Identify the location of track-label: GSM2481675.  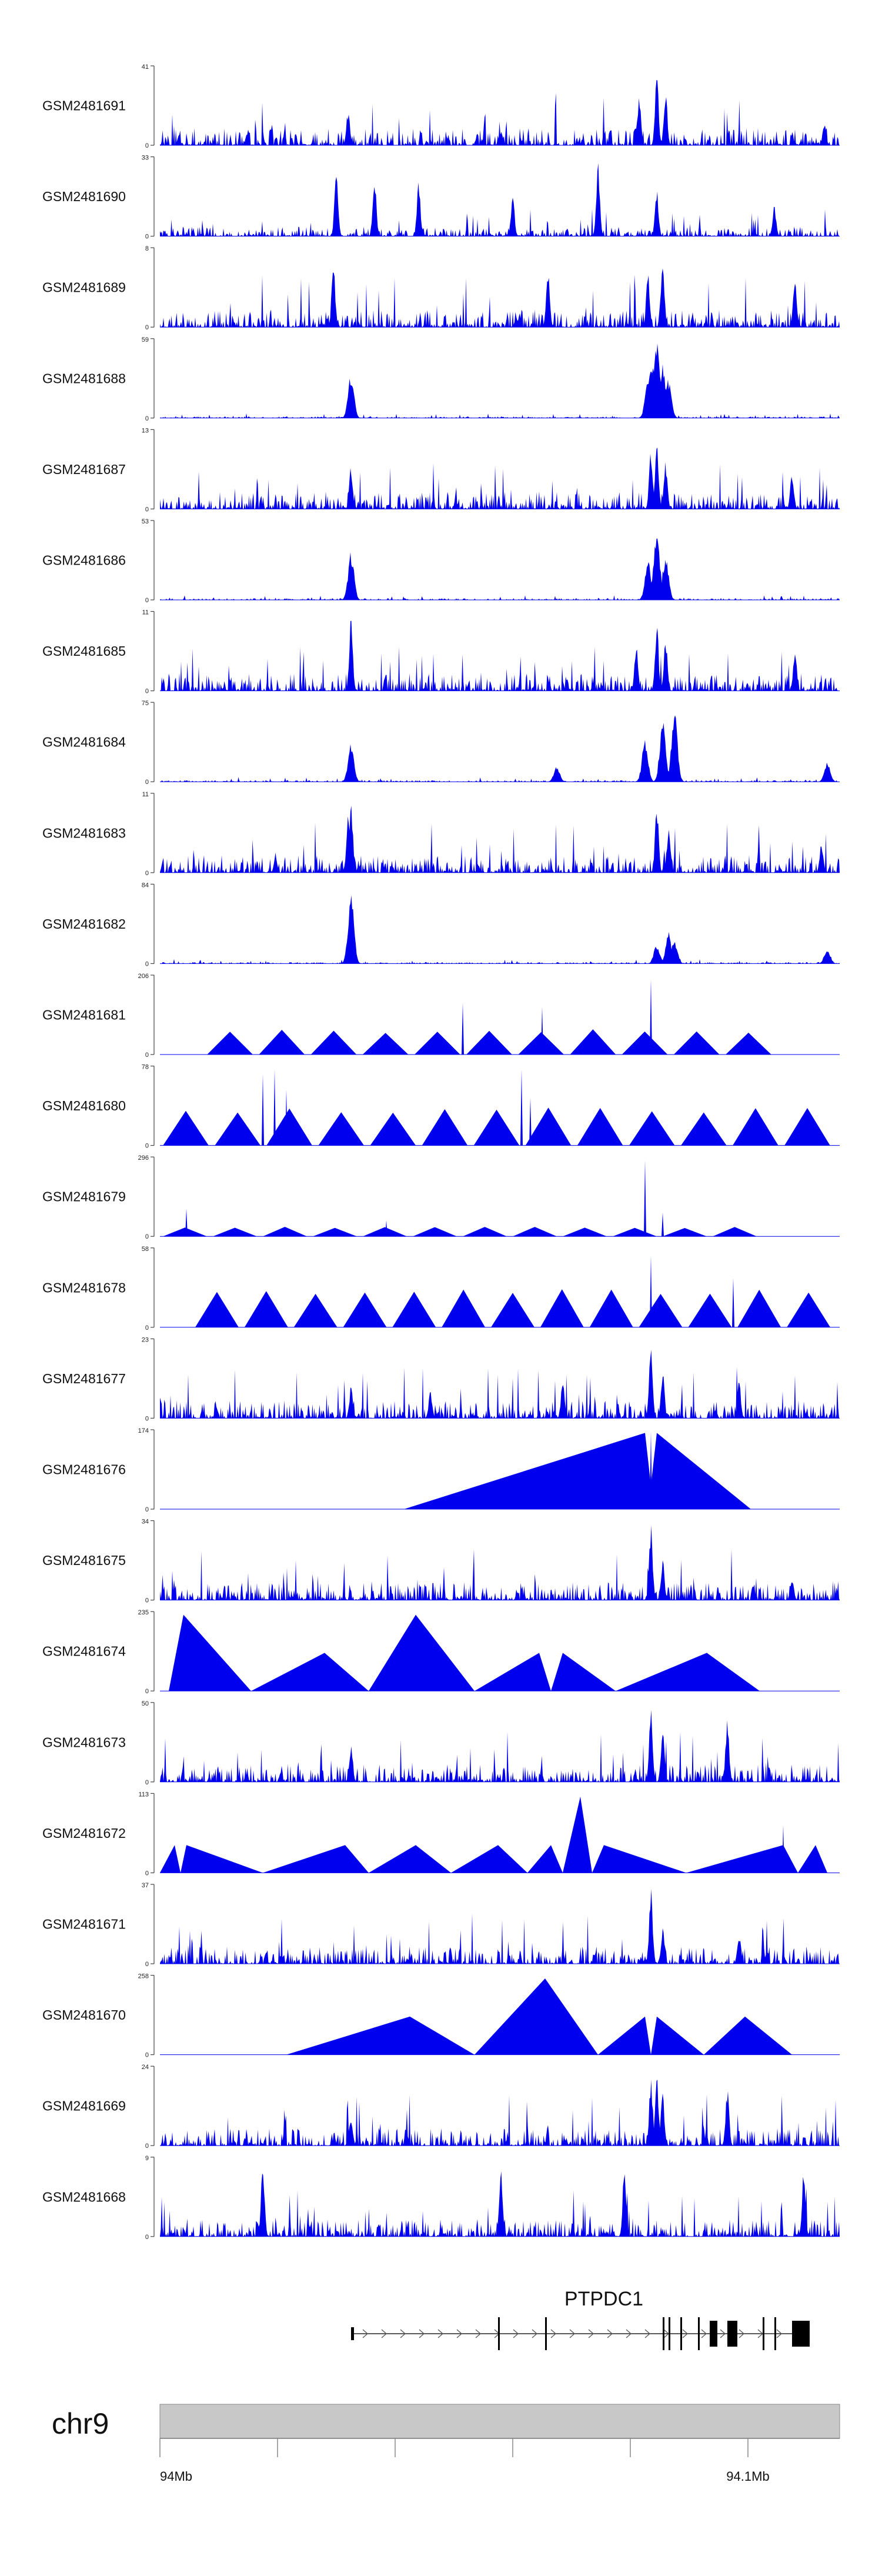
(84, 1560).